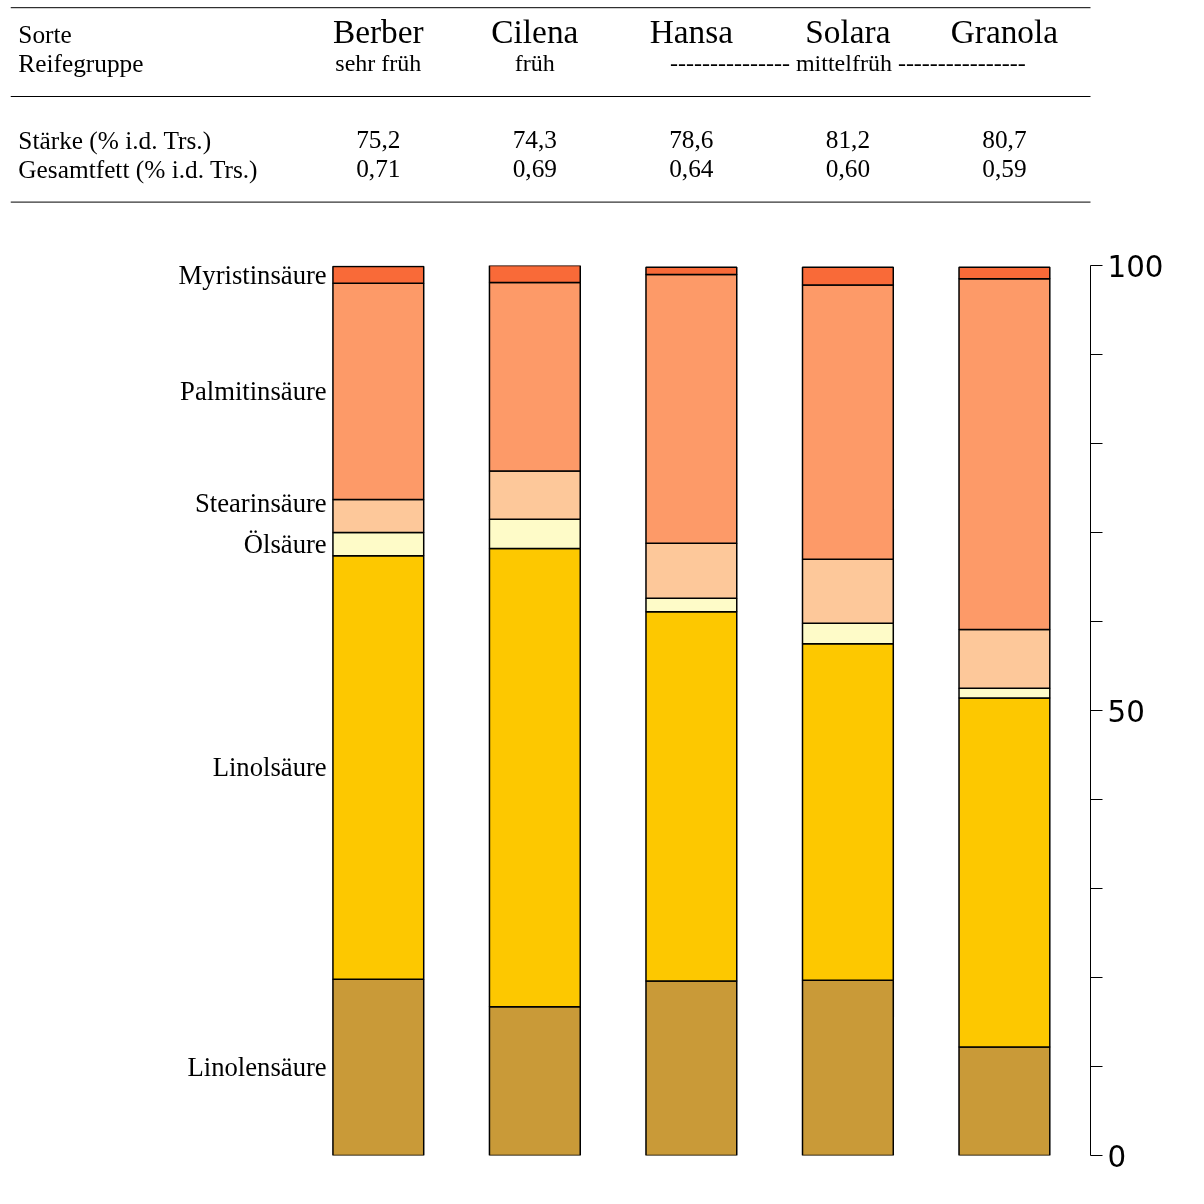 The image size is (1204, 1204). What do you see at coordinates (1117, 1156) in the screenshot?
I see `y-tick-label: 0` at bounding box center [1117, 1156].